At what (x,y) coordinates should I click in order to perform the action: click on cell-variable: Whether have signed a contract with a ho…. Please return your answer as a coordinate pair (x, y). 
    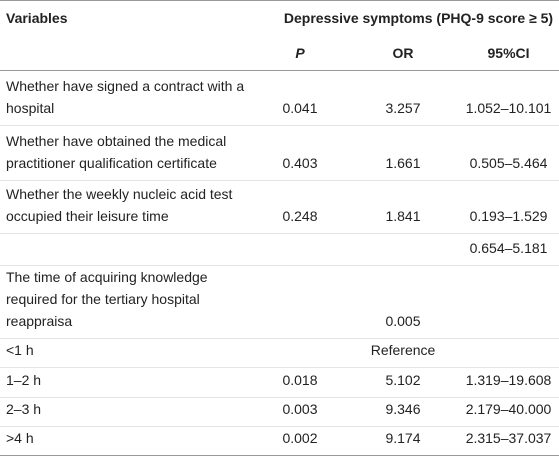
    Looking at the image, I should click on (126, 98).